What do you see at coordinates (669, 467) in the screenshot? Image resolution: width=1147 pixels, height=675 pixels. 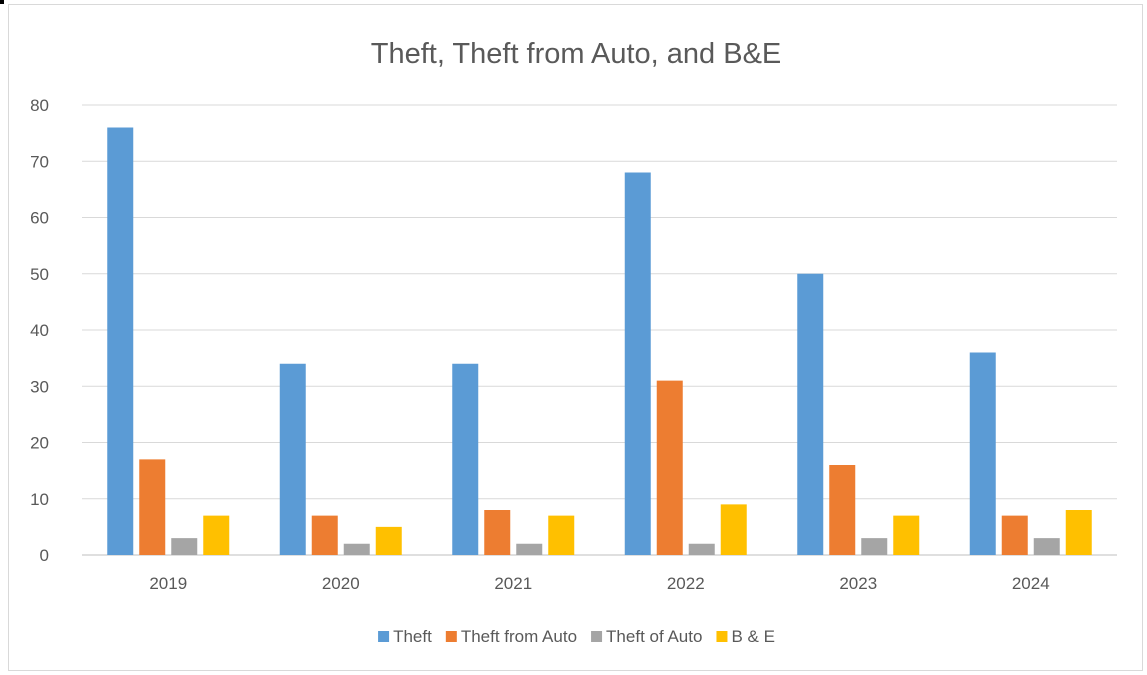 I see `bar-theft-from-auto-2022` at bounding box center [669, 467].